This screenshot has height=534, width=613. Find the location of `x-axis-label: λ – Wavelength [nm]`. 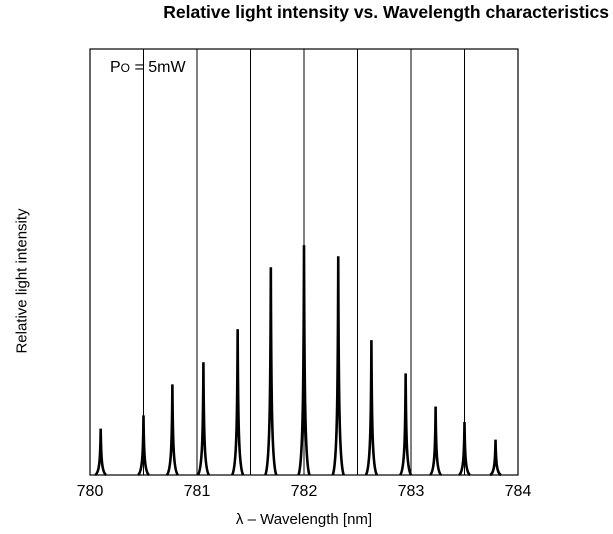

x-axis-label: λ – Wavelength [nm] is located at coordinates (304, 519).